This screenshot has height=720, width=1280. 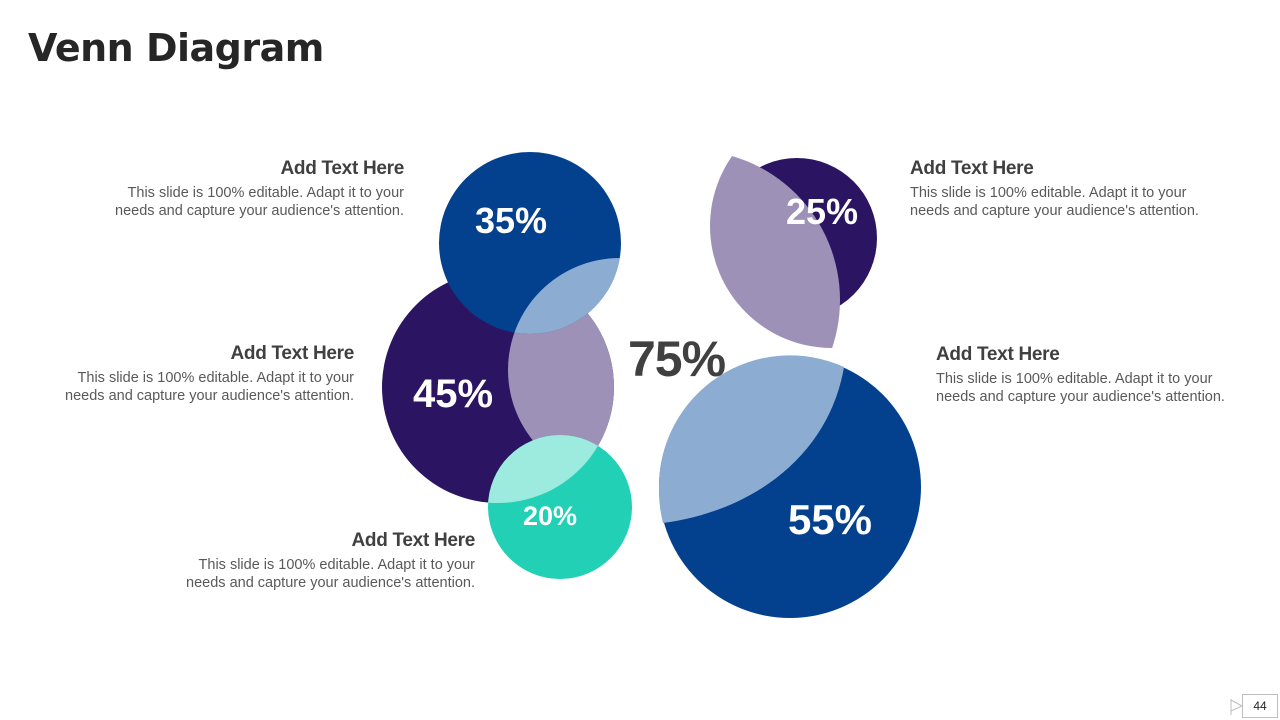 I want to click on overlap-25-lavender, so click(x=775, y=249).